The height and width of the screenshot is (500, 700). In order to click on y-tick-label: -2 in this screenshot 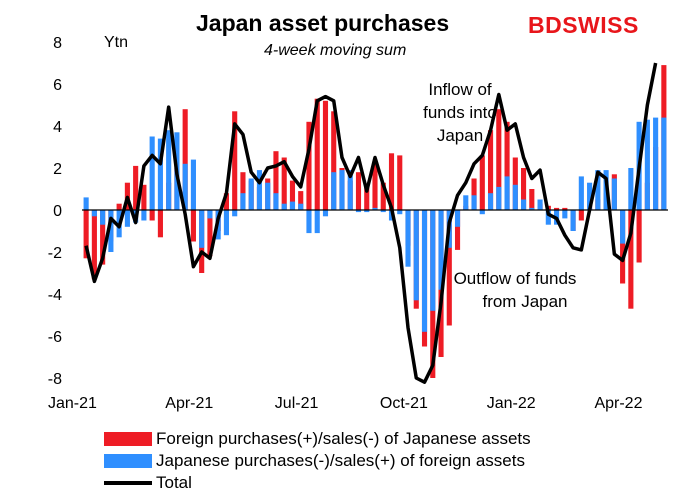, I will do `click(55, 253)`.